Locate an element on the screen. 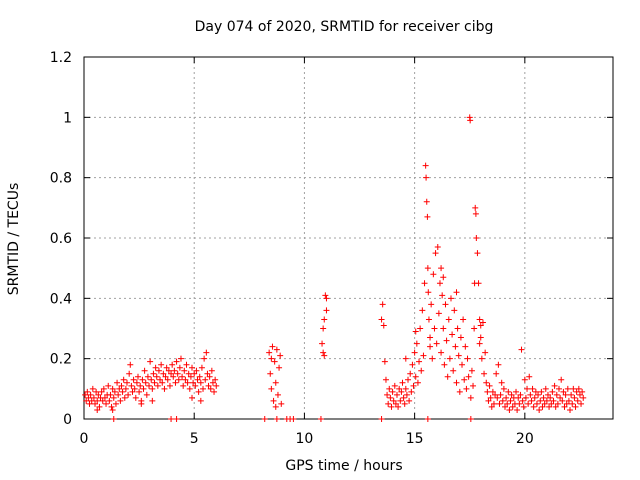 This screenshot has height=480, width=640. y-tick-label: 0.8 is located at coordinates (61, 179).